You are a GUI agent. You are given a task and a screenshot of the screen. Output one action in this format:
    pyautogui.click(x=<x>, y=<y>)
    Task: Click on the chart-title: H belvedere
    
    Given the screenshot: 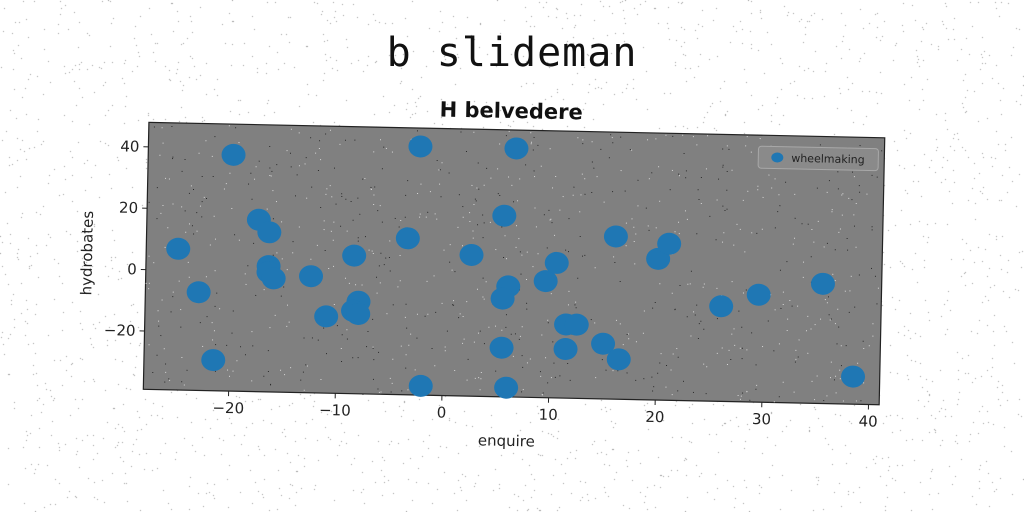 What is the action you would take?
    pyautogui.click(x=511, y=110)
    